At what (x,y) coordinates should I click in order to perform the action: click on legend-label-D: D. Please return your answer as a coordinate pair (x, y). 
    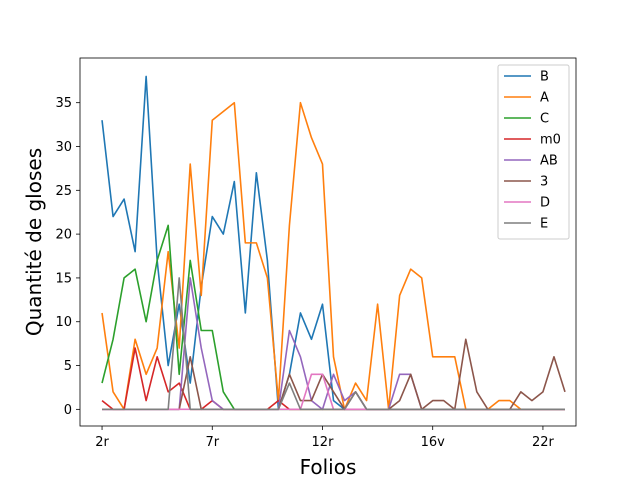
    Looking at the image, I should click on (545, 203).